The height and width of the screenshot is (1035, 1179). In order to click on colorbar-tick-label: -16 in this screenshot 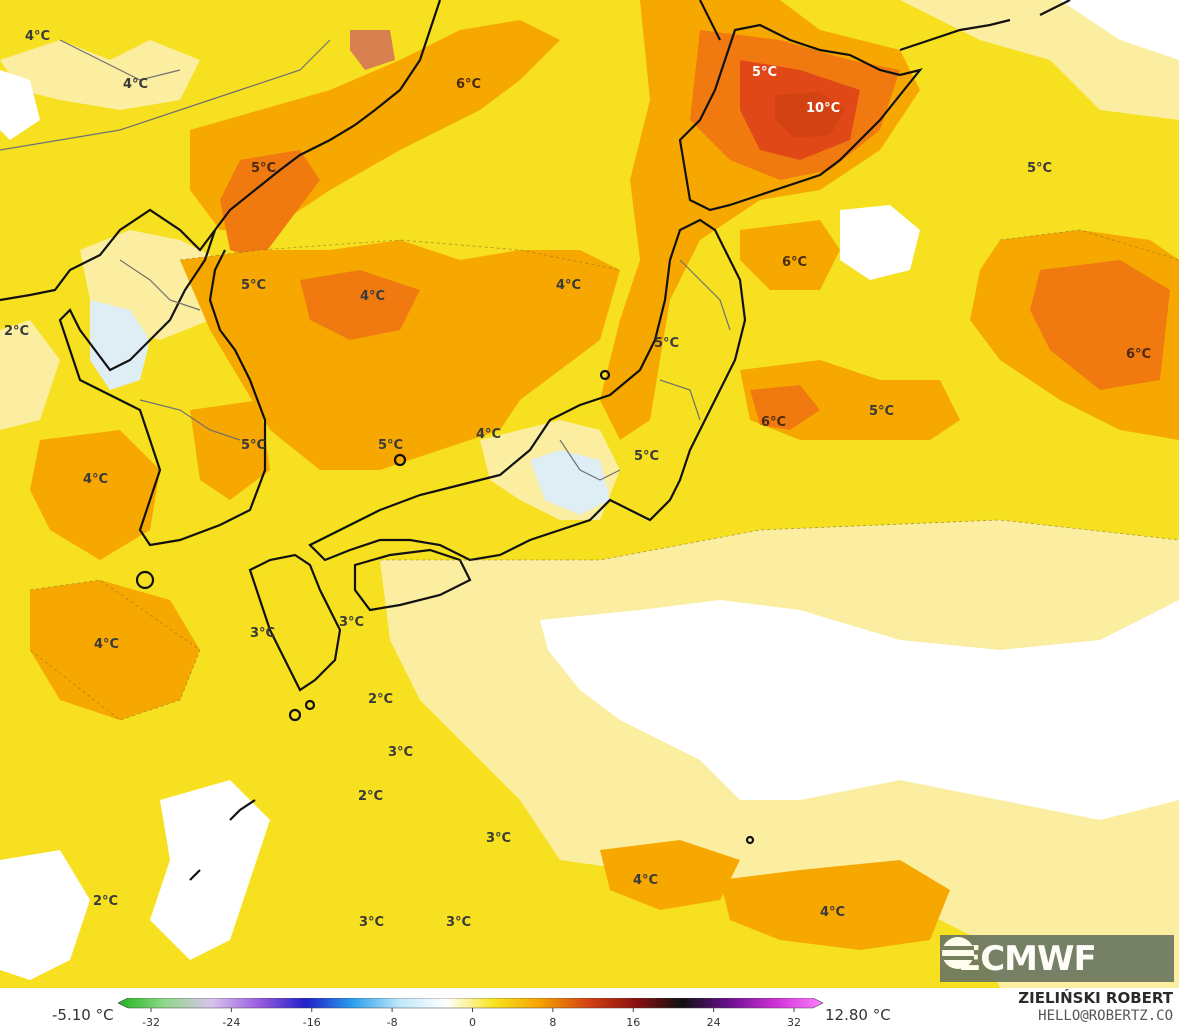, I will do `click(312, 1022)`.